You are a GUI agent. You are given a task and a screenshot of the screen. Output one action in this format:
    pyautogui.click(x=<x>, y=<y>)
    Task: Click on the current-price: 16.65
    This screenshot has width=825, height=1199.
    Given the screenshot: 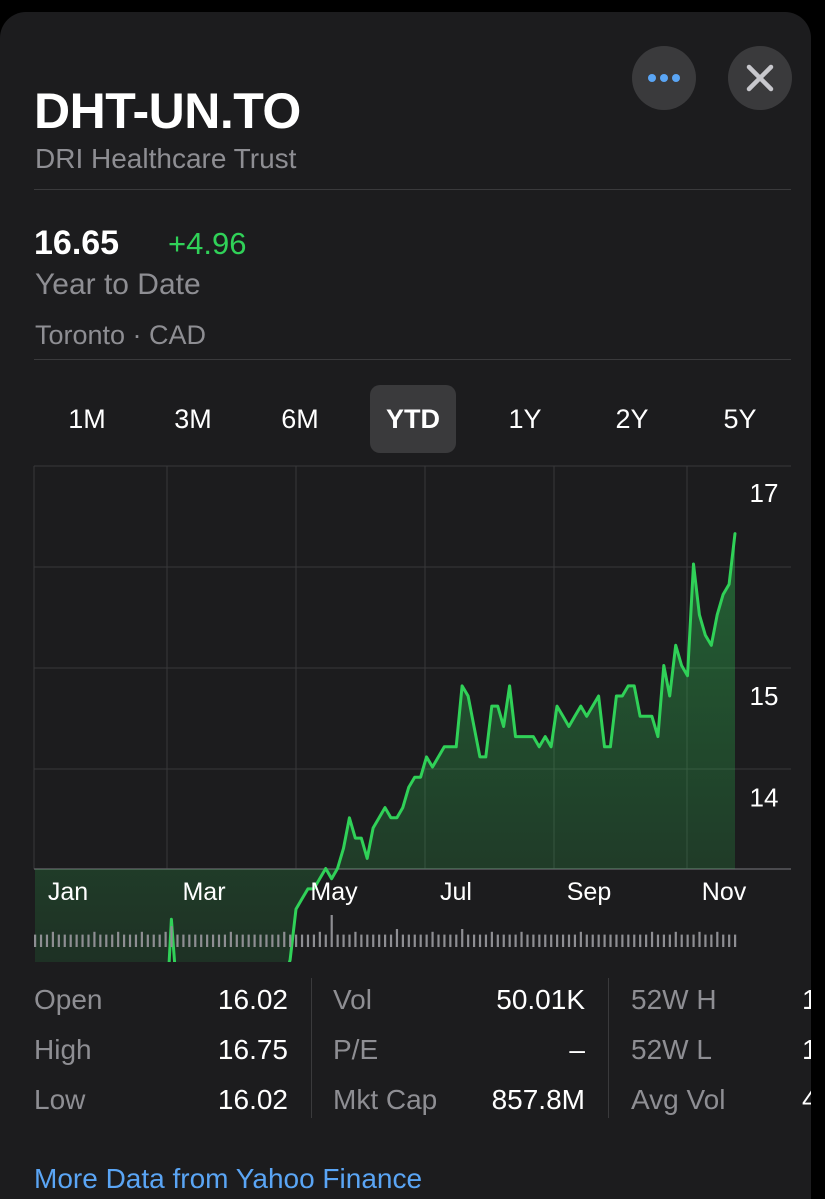 What is the action you would take?
    pyautogui.click(x=77, y=243)
    